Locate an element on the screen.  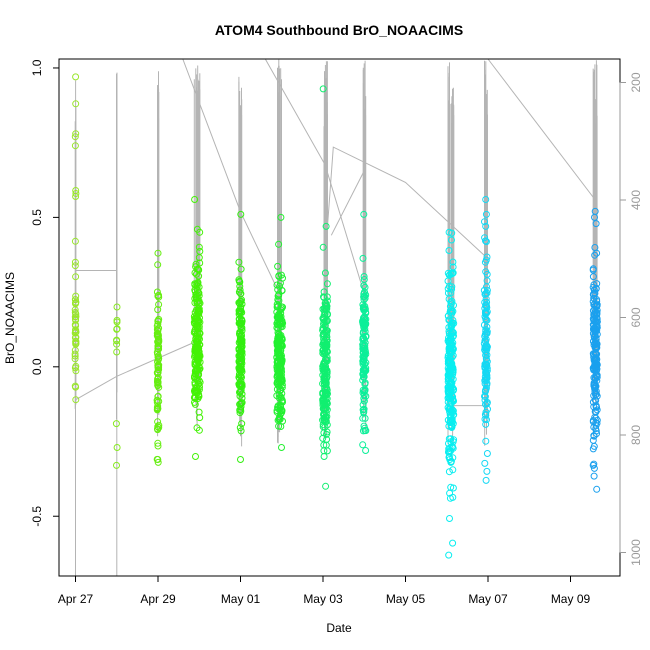
y-tick-label: 1.0 is located at coordinates (37, 67).